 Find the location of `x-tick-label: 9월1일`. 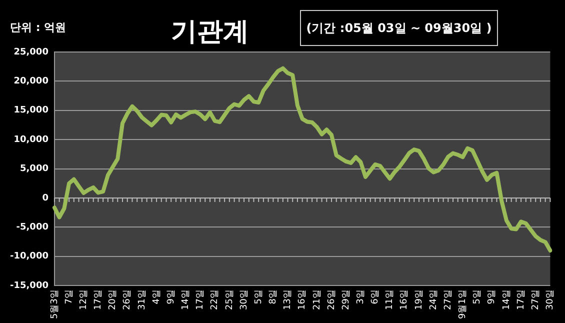

x-tick-label: 9월1일 is located at coordinates (463, 304).